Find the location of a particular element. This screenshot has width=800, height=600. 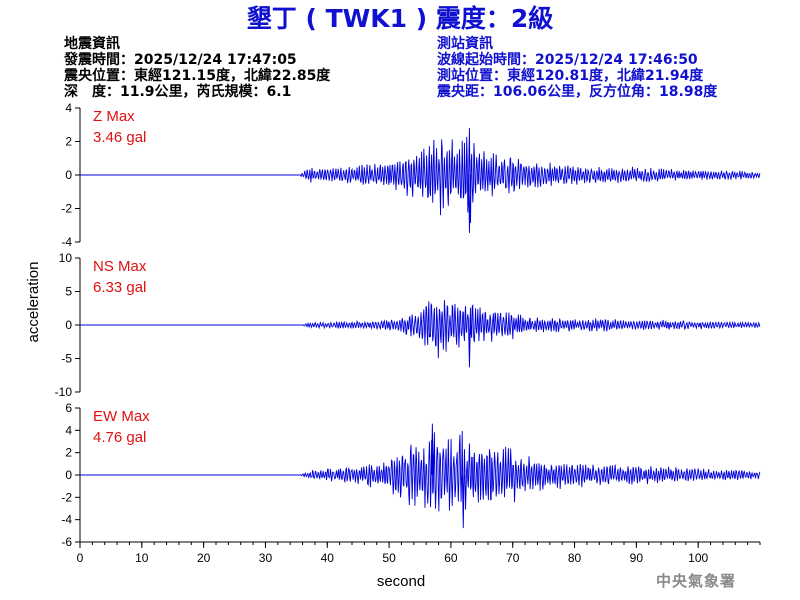

ns-y-tick-label: 0 is located at coordinates (68, 325).